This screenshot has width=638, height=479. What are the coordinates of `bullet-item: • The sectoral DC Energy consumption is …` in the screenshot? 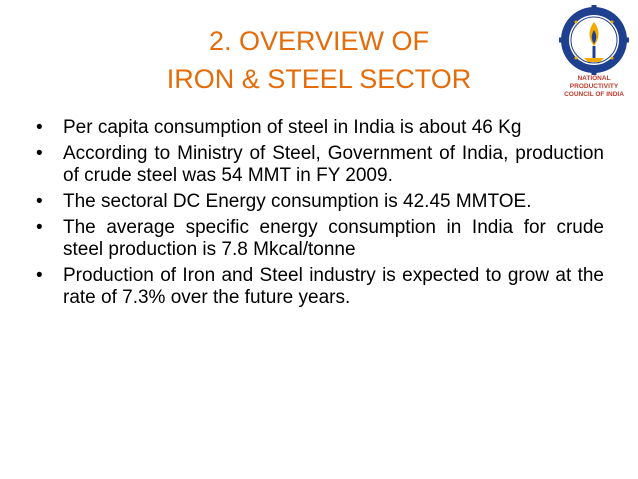 It's located at (320, 202).